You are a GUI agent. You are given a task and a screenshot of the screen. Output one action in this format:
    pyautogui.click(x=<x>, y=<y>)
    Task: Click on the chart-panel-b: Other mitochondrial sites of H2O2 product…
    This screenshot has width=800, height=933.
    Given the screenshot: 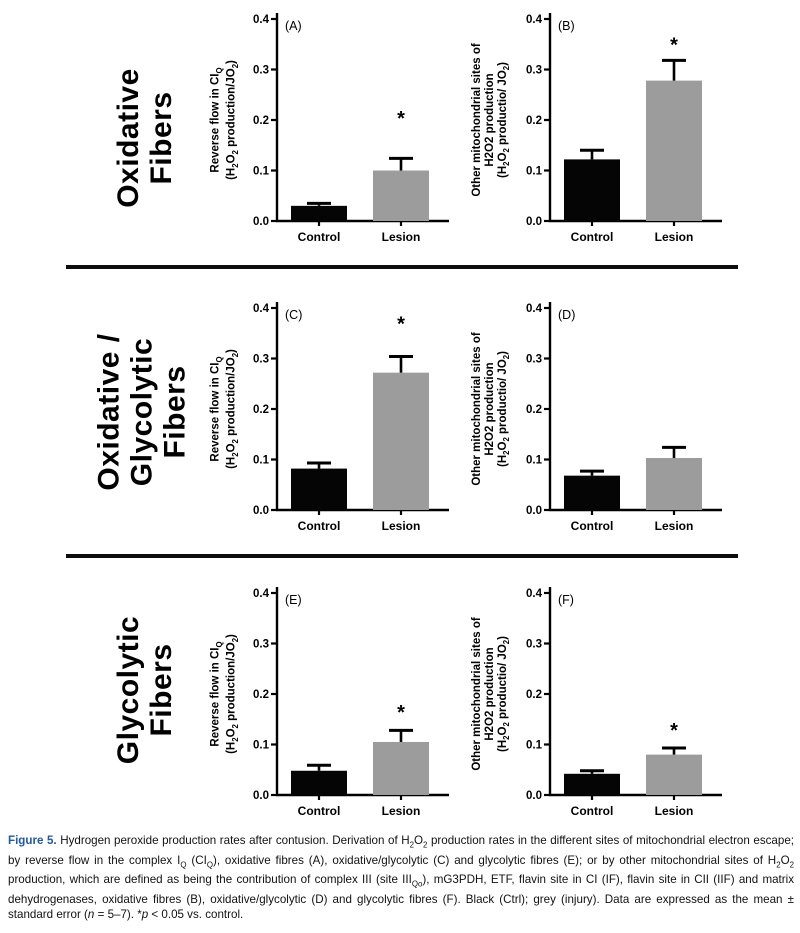 What is the action you would take?
    pyautogui.click(x=599, y=130)
    